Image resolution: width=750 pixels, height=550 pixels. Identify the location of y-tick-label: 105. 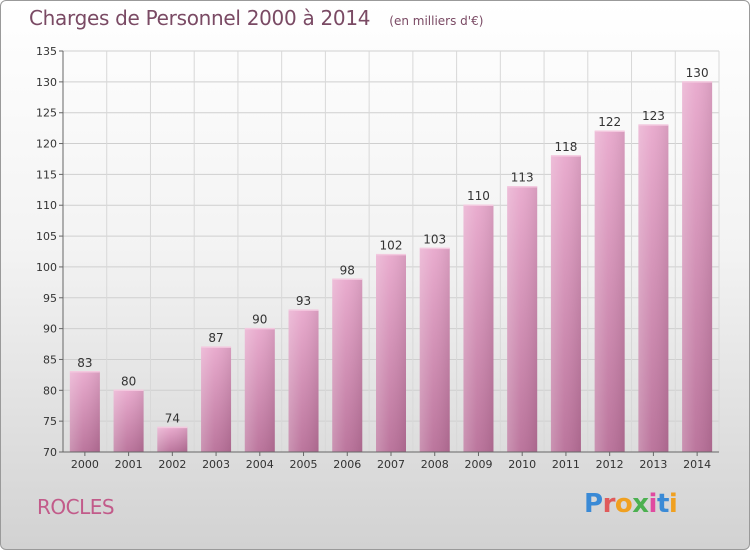
(46, 236).